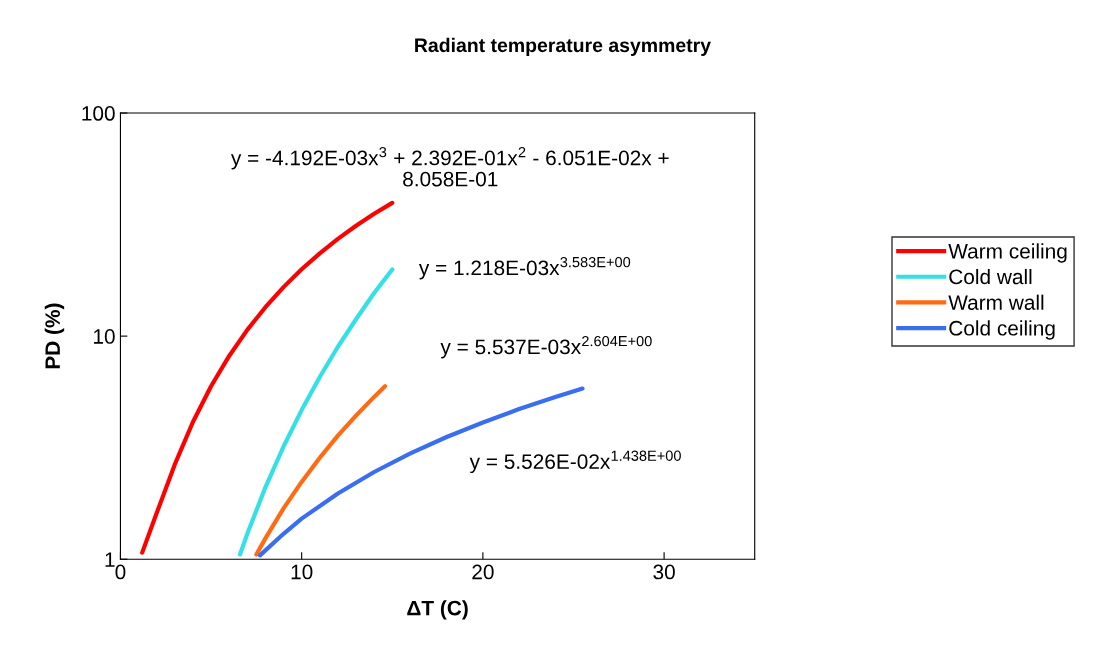  I want to click on annotation: y = 1.218E-03x$^{3.583E+00}$, so click(524, 268).